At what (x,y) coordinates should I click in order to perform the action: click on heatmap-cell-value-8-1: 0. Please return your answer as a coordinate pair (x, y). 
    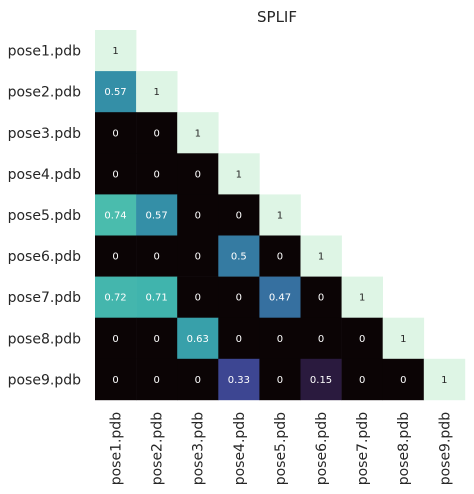
    Looking at the image, I should click on (115, 339).